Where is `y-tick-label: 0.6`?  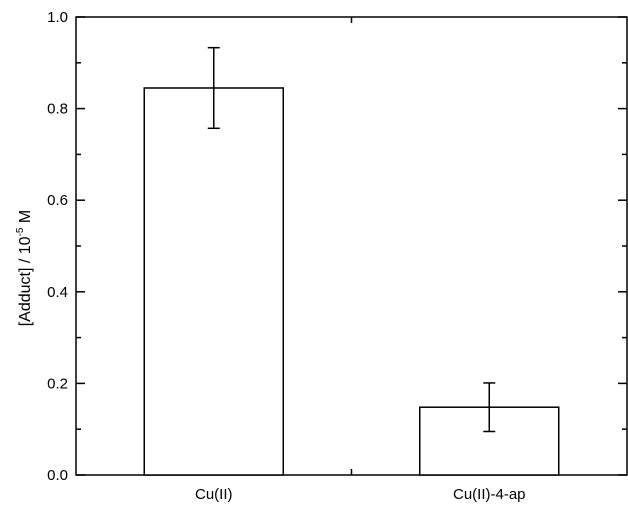
y-tick-label: 0.6 is located at coordinates (57, 200).